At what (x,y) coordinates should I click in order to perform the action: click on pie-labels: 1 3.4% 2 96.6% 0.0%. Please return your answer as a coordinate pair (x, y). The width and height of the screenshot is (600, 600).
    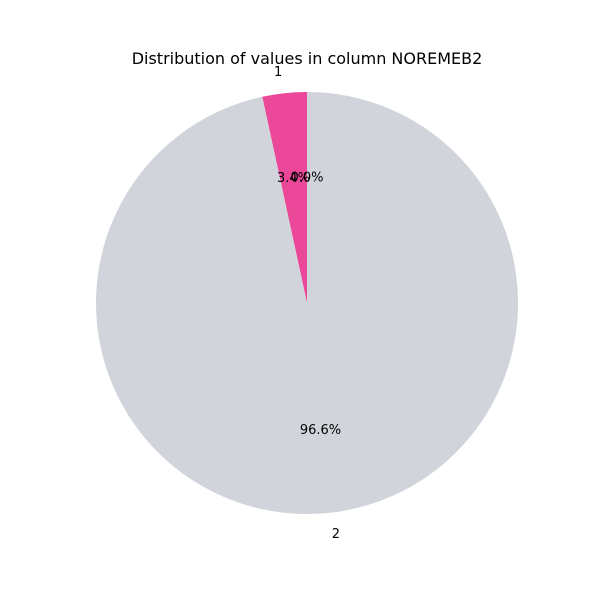
    Looking at the image, I should click on (307, 303).